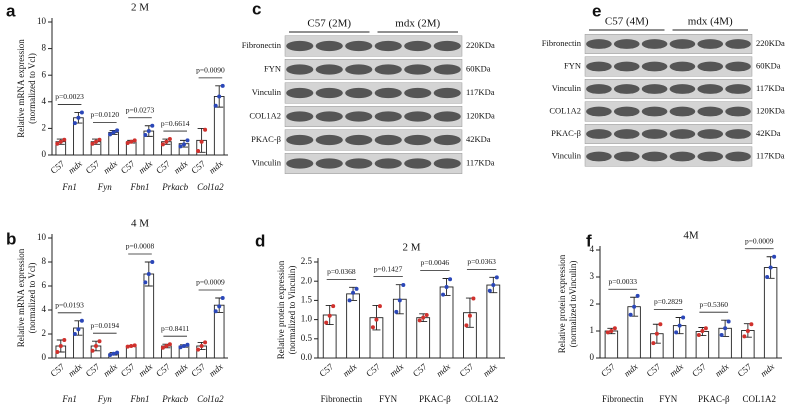 This screenshot has width=798, height=410. Describe the element at coordinates (596, 10) in the screenshot. I see `panel-letter: e` at that location.